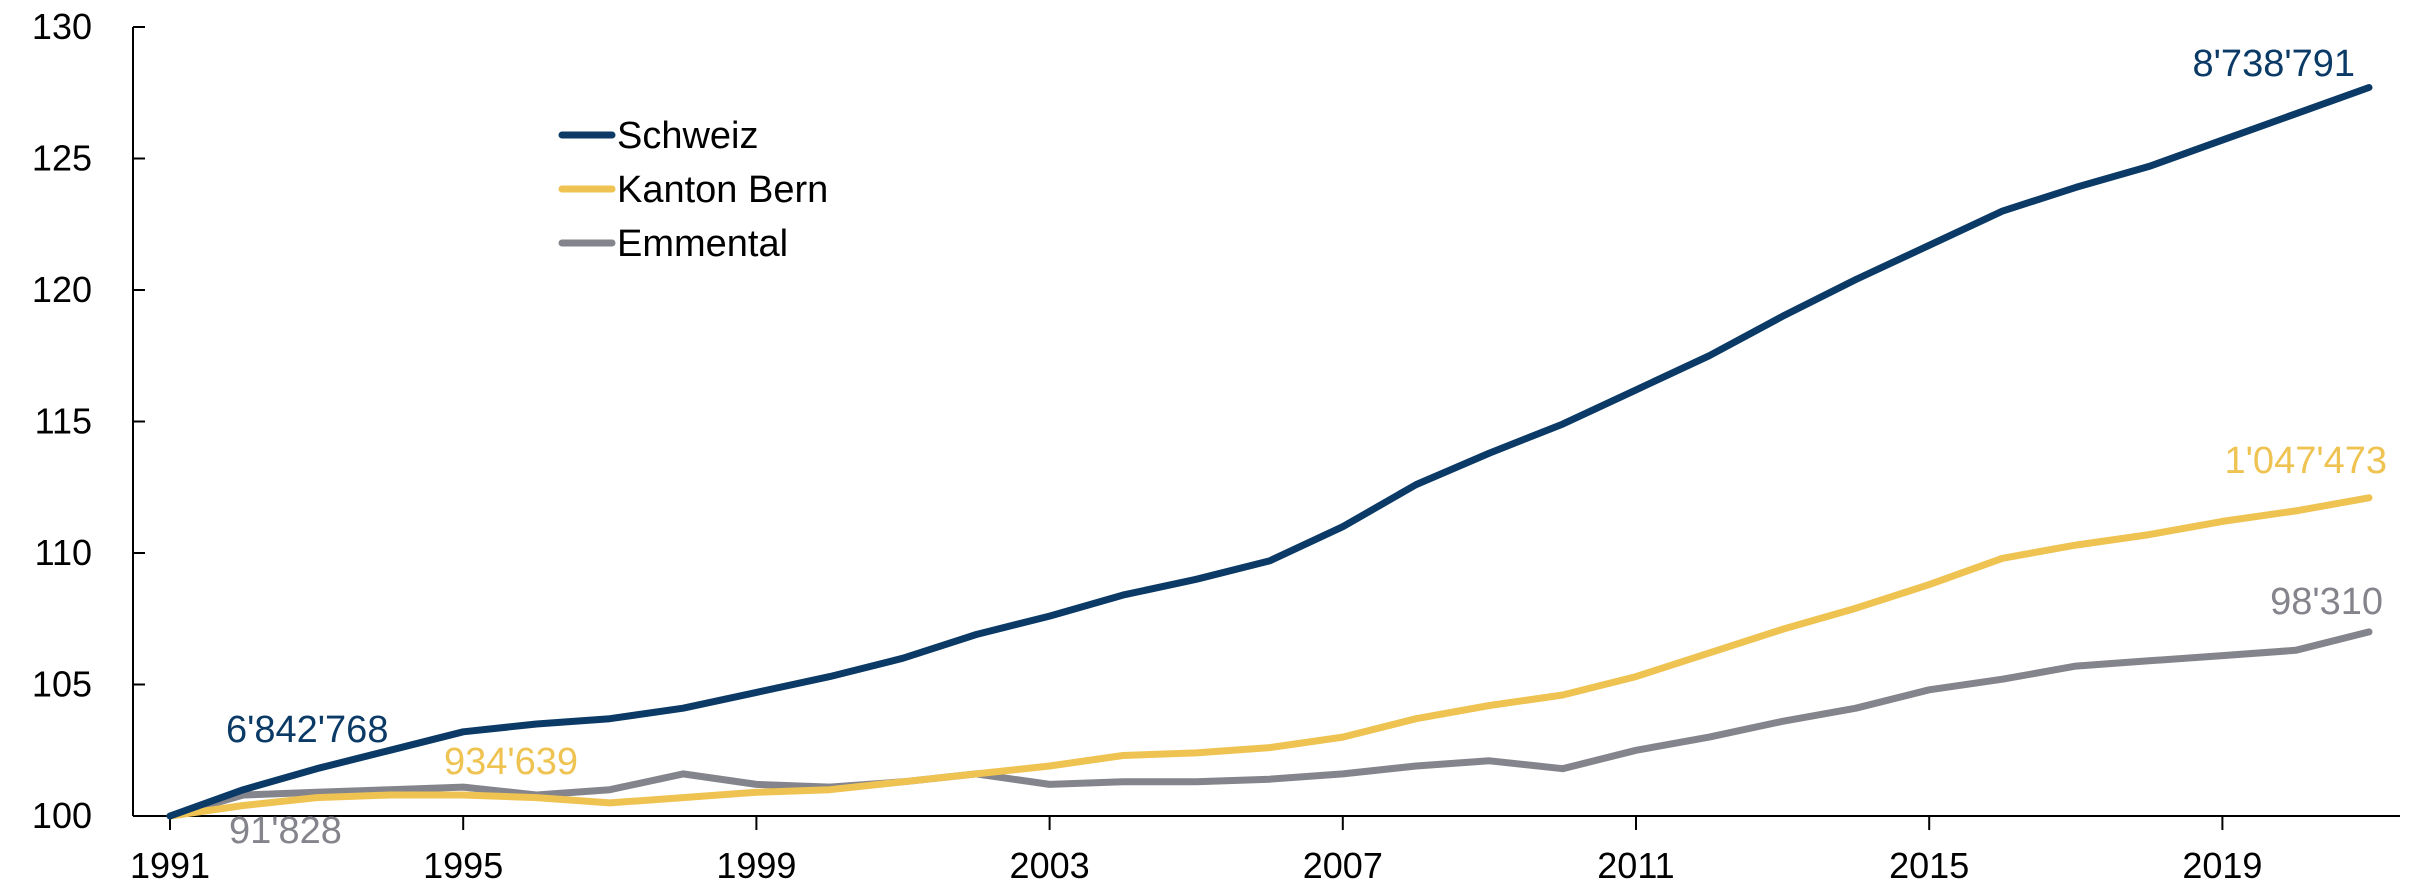  I want to click on y-tick-label: 105, so click(62, 684).